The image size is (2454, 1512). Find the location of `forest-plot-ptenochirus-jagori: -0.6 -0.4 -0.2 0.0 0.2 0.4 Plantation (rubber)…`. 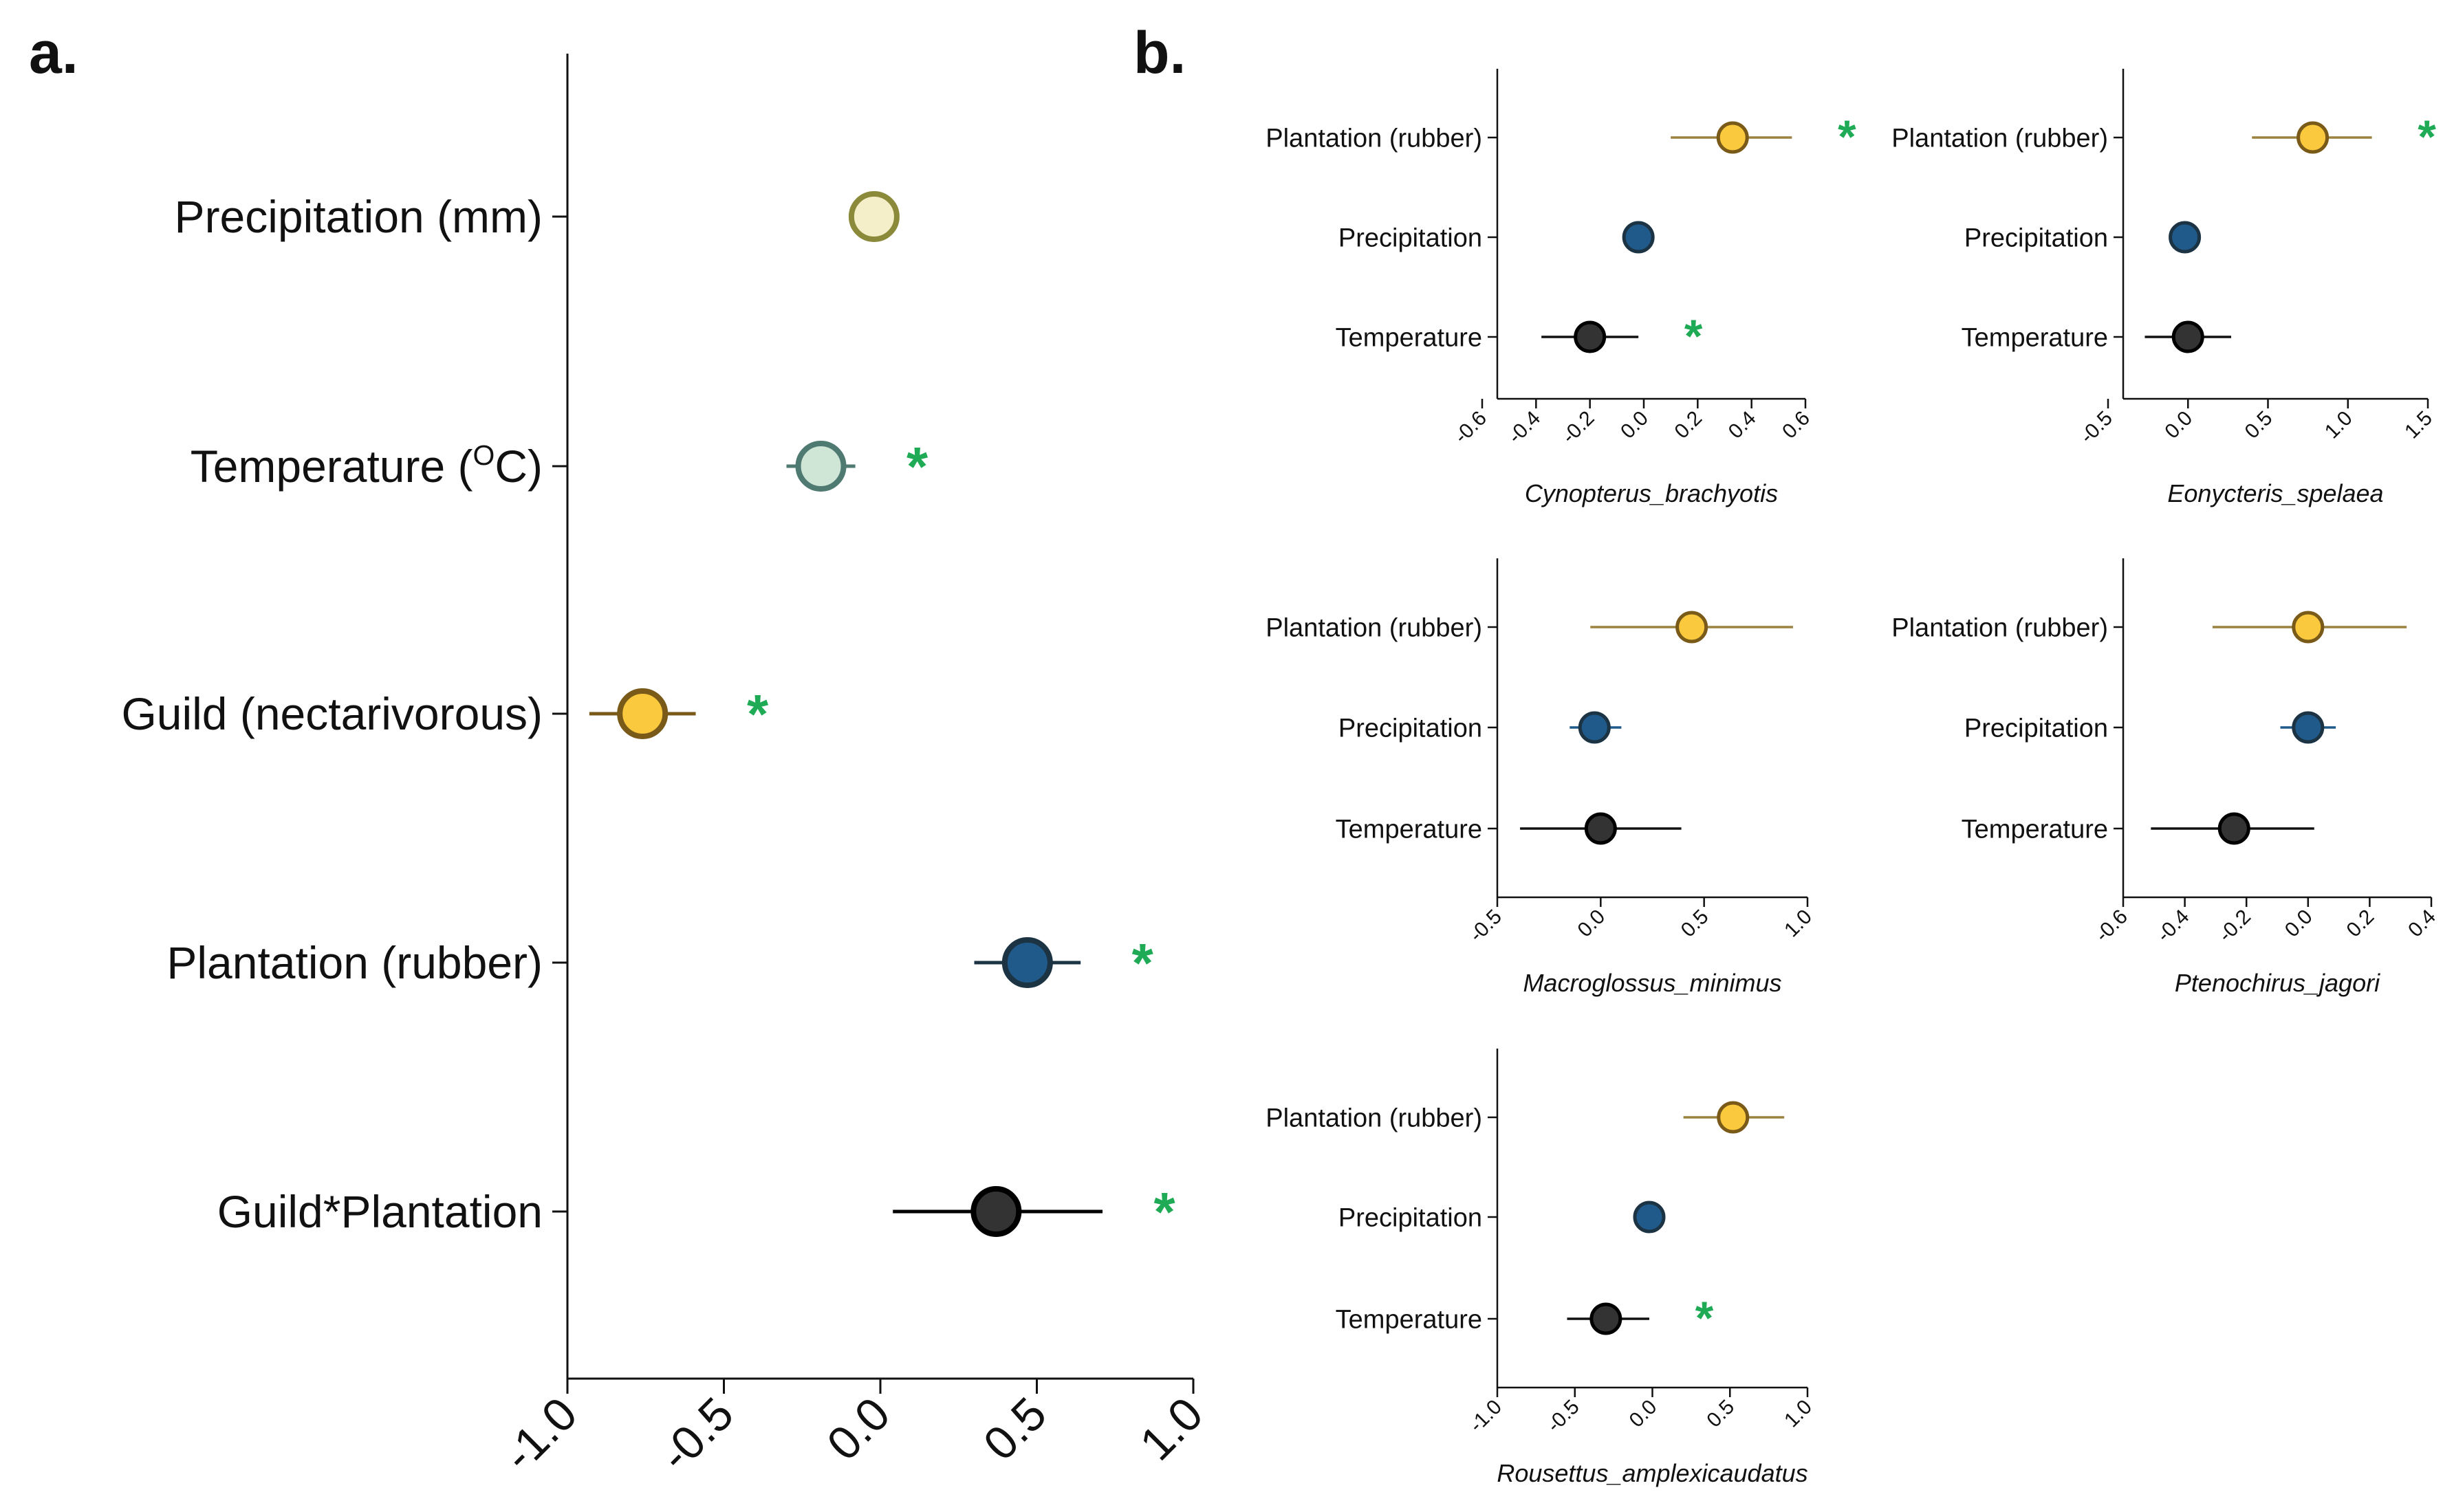

forest-plot-ptenochirus-jagori: -0.6 -0.4 -0.2 0.0 0.2 0.4 Plantation (rubber)… is located at coordinates (2165, 777).